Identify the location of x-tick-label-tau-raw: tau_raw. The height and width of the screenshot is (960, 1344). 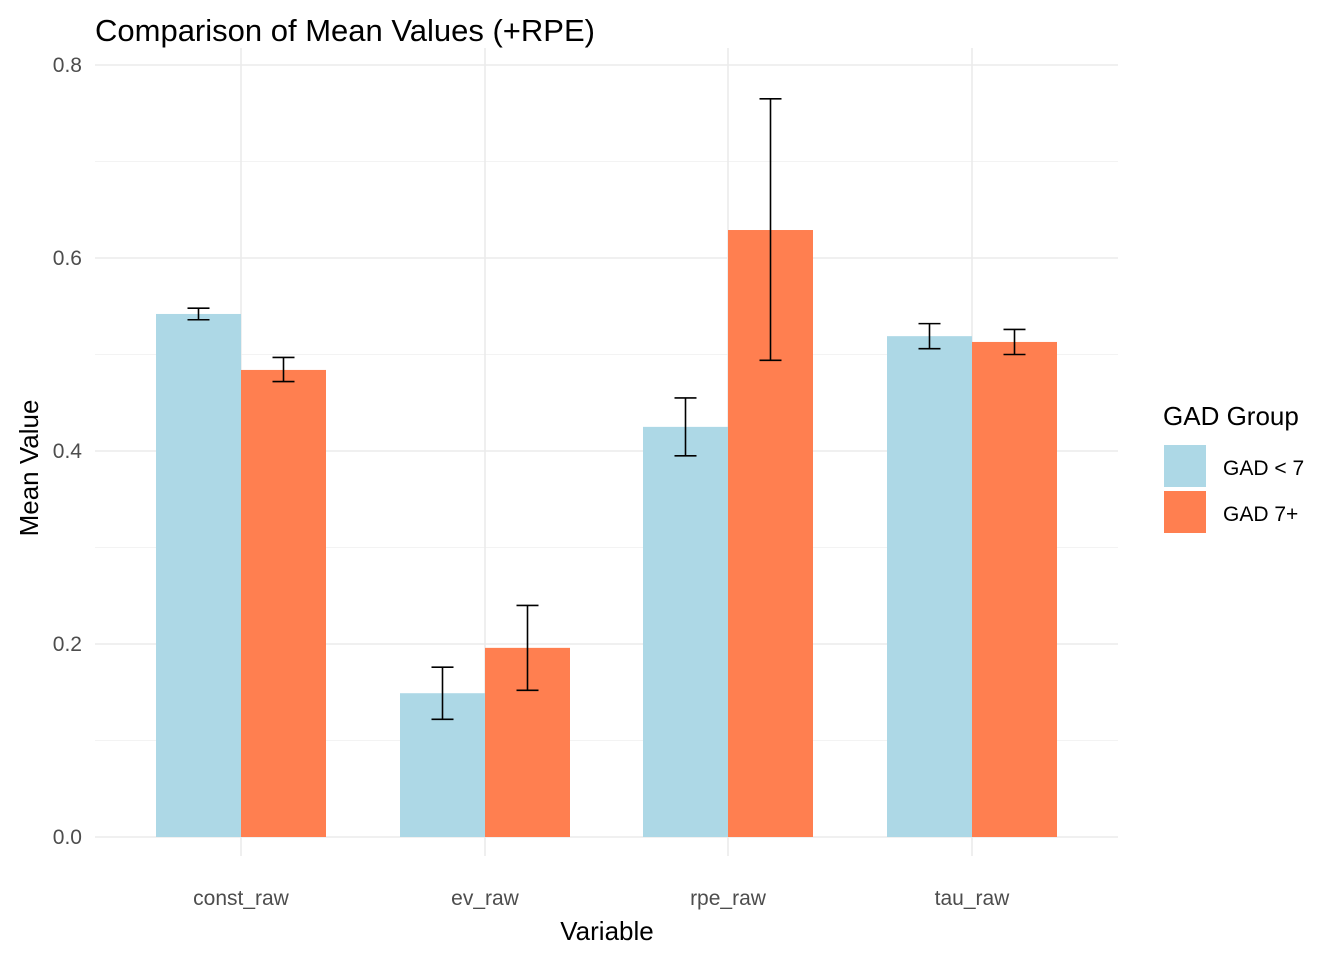
(973, 898).